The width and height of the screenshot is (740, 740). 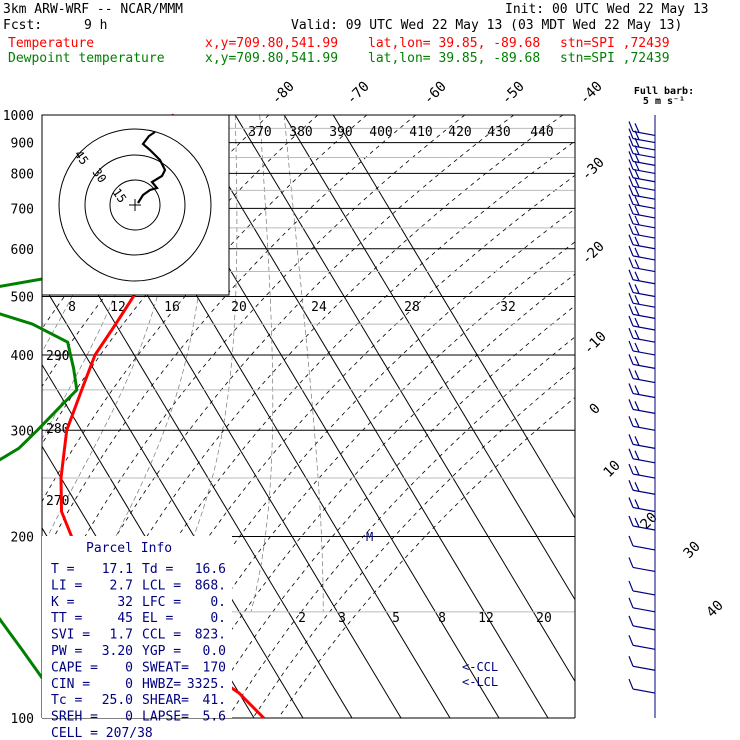 What do you see at coordinates (137, 627) in the screenshot?
I see `parcel-info-box` at bounding box center [137, 627].